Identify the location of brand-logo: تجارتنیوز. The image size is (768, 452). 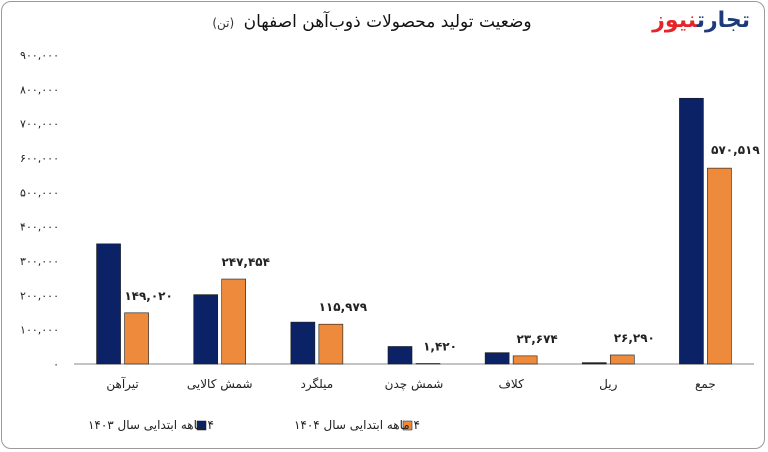
(701, 20).